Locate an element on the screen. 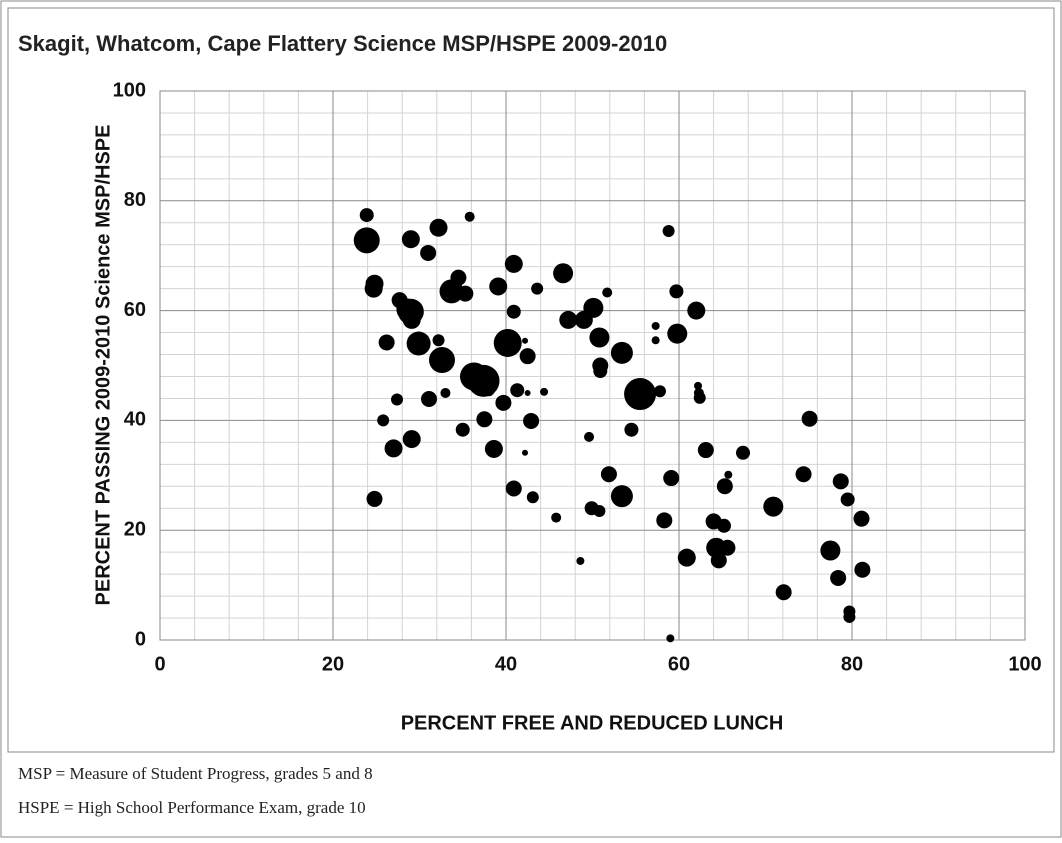  x-tick-label: 40 is located at coordinates (506, 664).